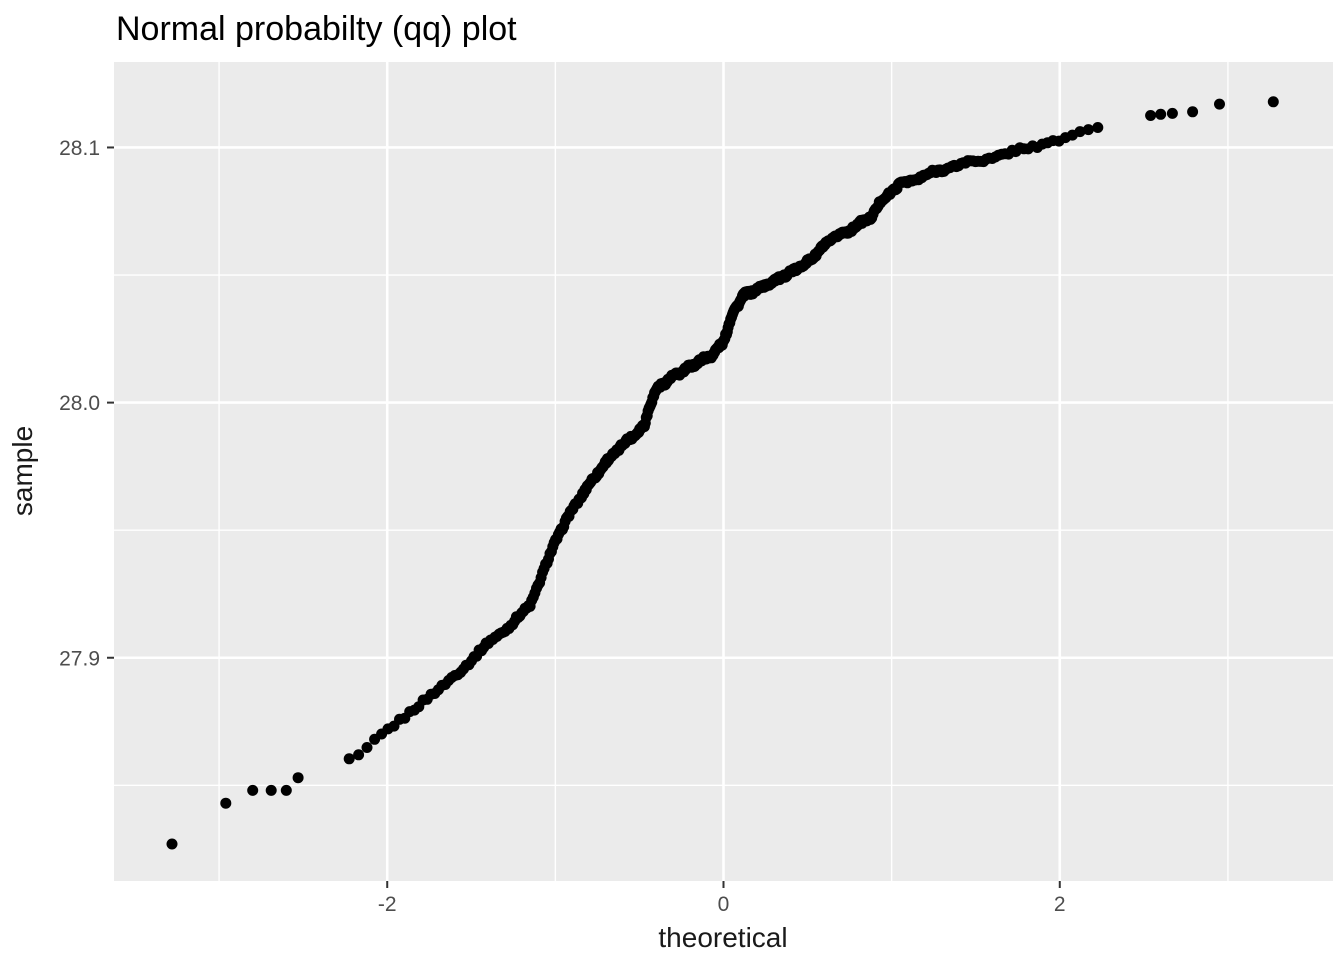 This screenshot has height=960, width=1344. Describe the element at coordinates (387, 904) in the screenshot. I see `x-tick-label: -2` at that location.